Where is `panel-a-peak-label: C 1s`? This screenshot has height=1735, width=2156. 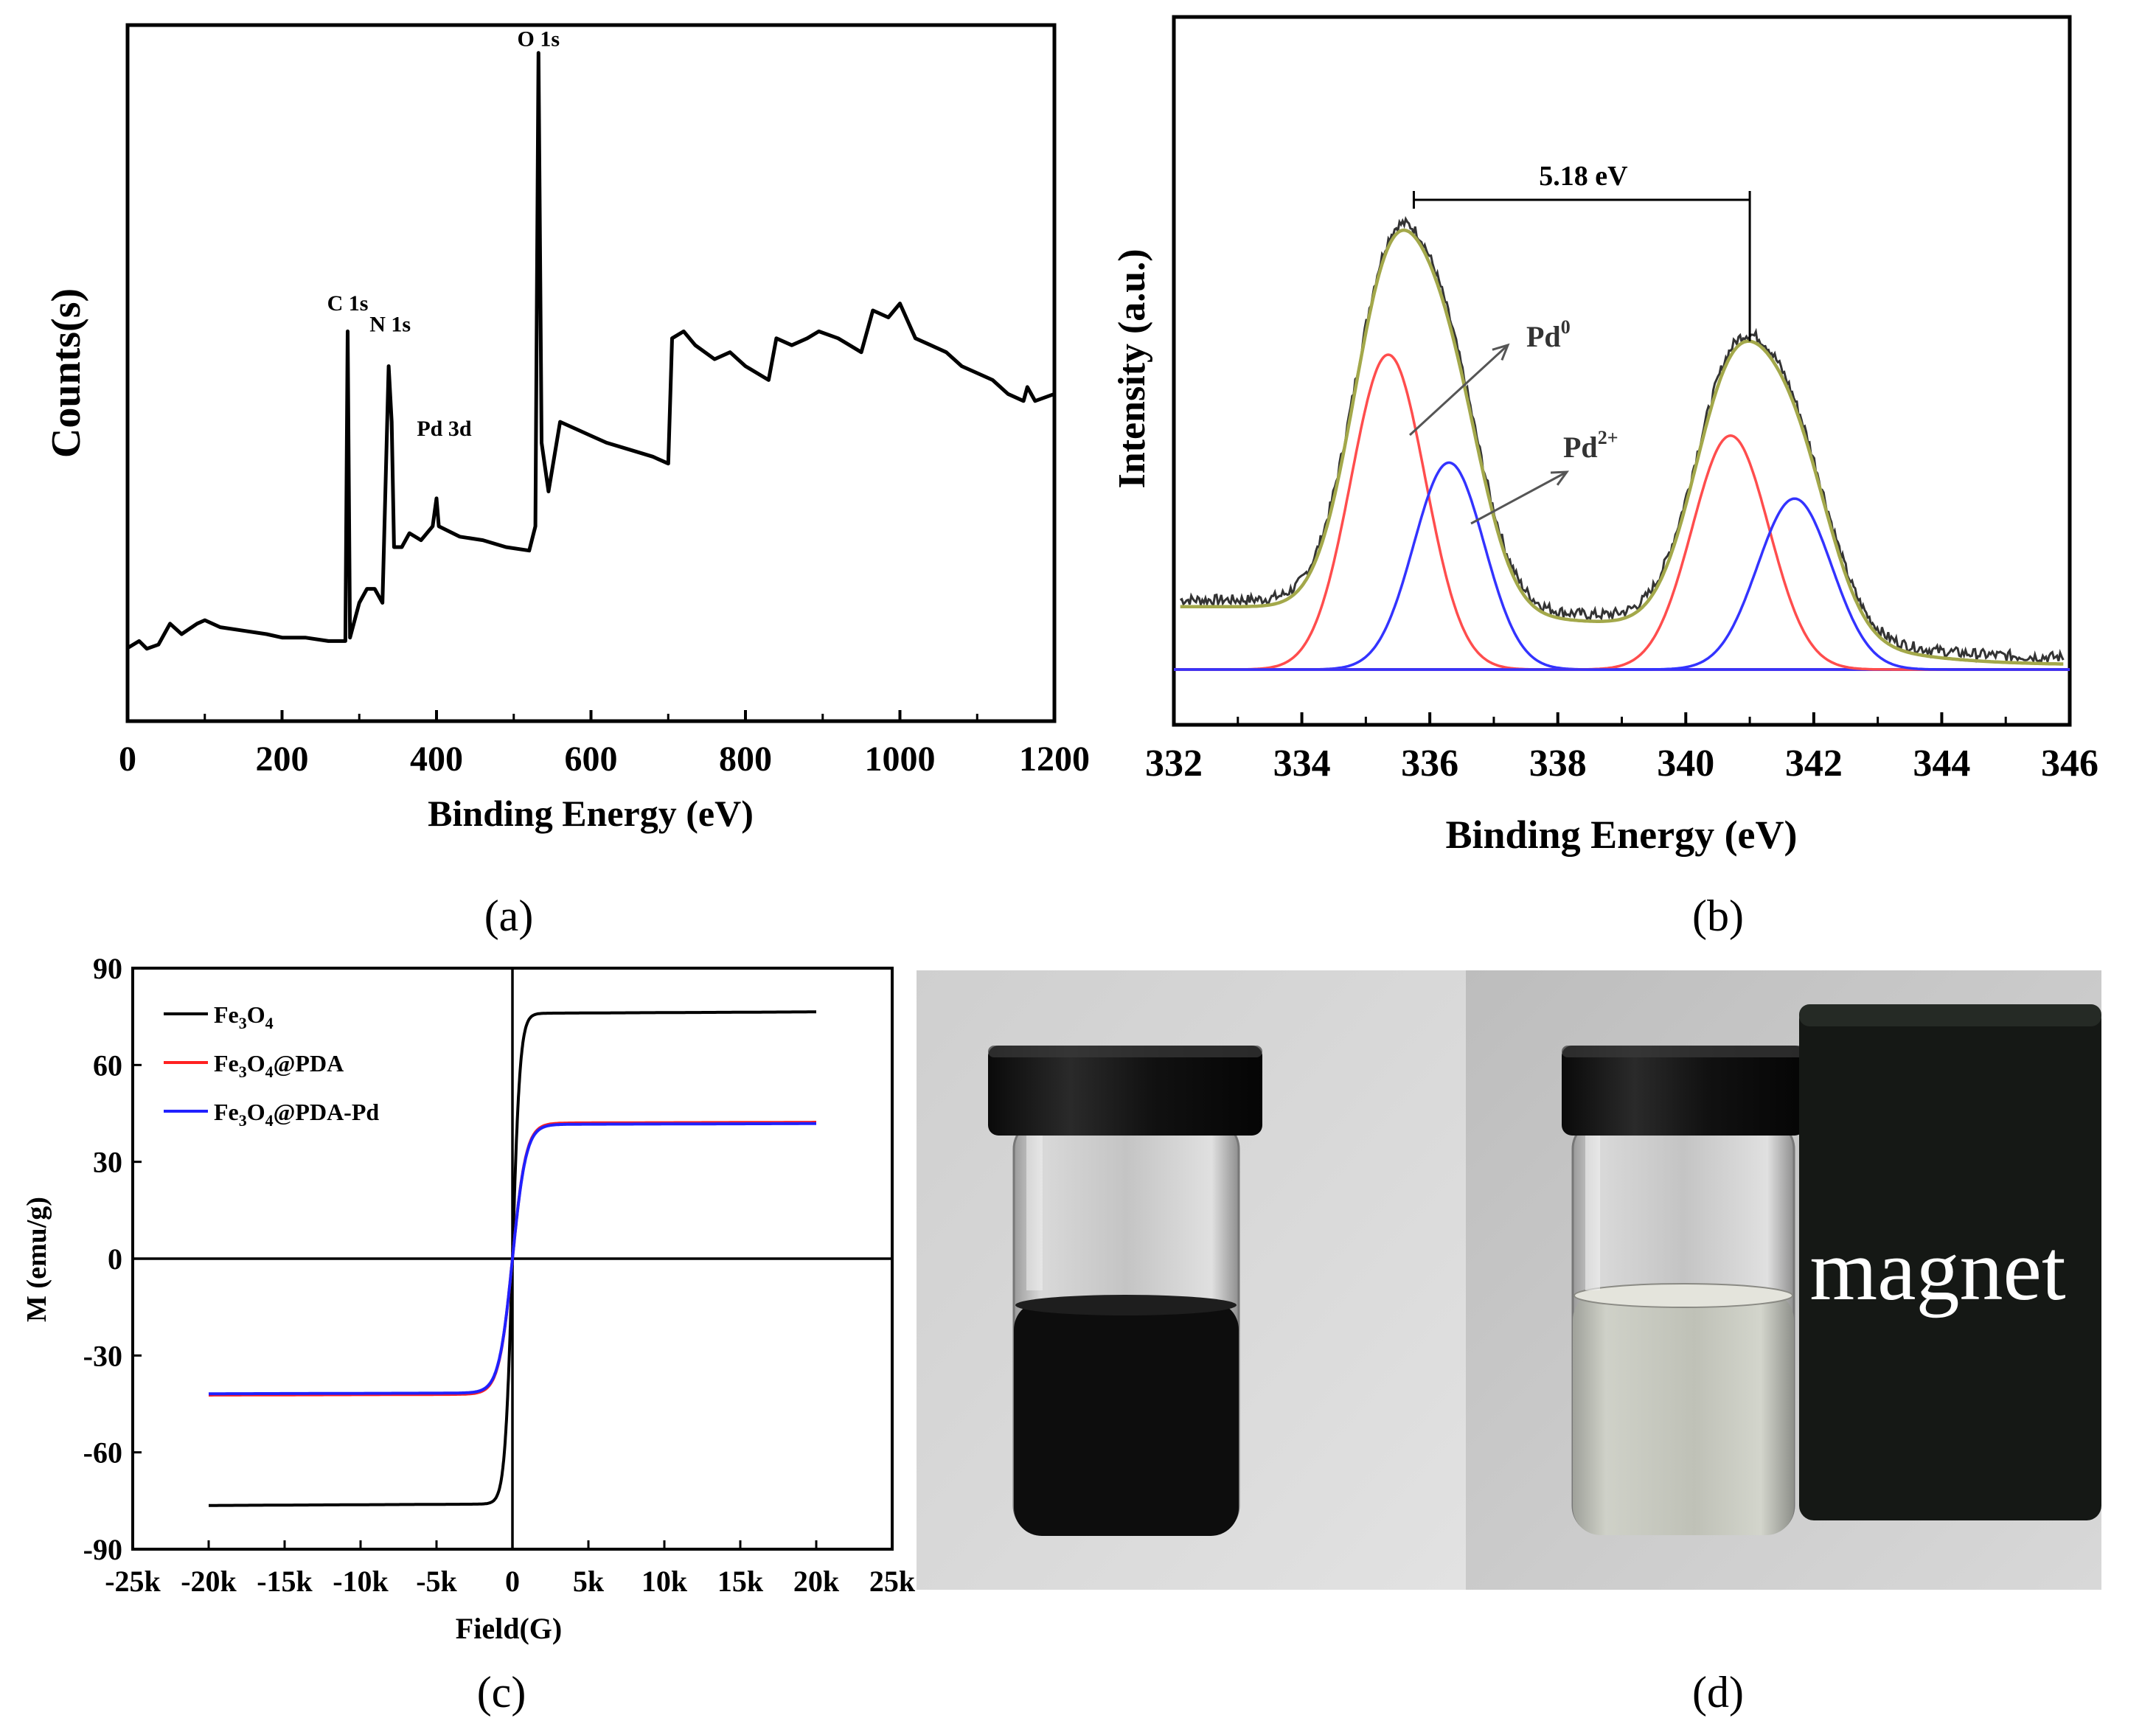 panel-a-peak-label: C 1s is located at coordinates (348, 303).